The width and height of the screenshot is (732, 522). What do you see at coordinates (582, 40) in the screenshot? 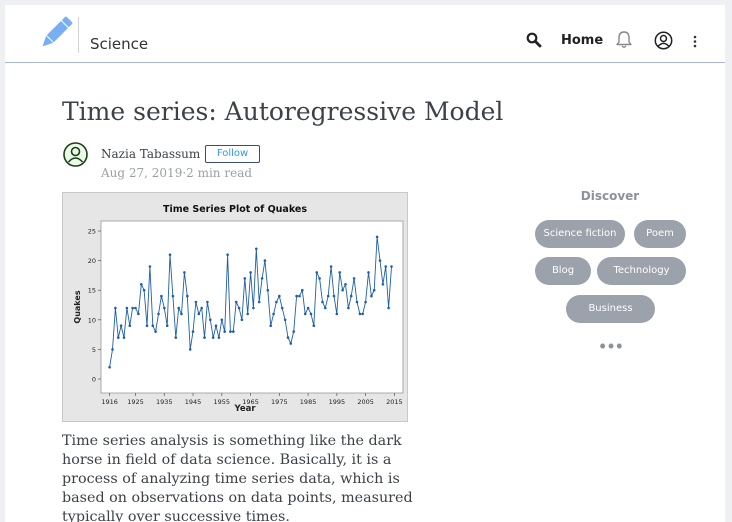
I see `home-link: Home` at bounding box center [582, 40].